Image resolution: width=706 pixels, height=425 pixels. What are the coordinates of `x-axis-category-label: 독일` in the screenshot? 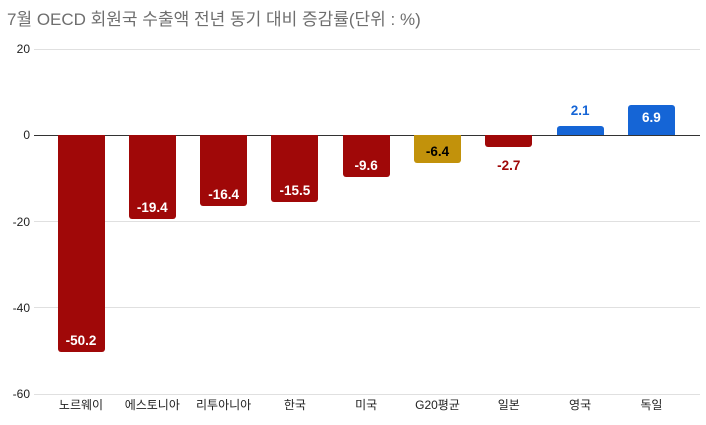 It's located at (651, 405).